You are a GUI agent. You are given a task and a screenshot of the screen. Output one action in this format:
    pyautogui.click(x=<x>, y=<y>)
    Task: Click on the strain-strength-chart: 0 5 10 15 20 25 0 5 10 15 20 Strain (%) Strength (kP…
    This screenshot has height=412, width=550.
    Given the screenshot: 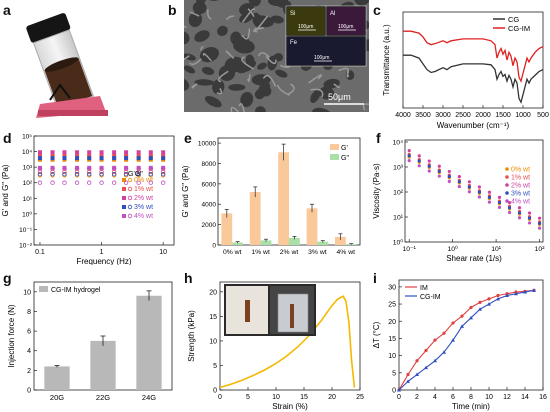 What is the action you would take?
    pyautogui.click(x=275, y=346)
    